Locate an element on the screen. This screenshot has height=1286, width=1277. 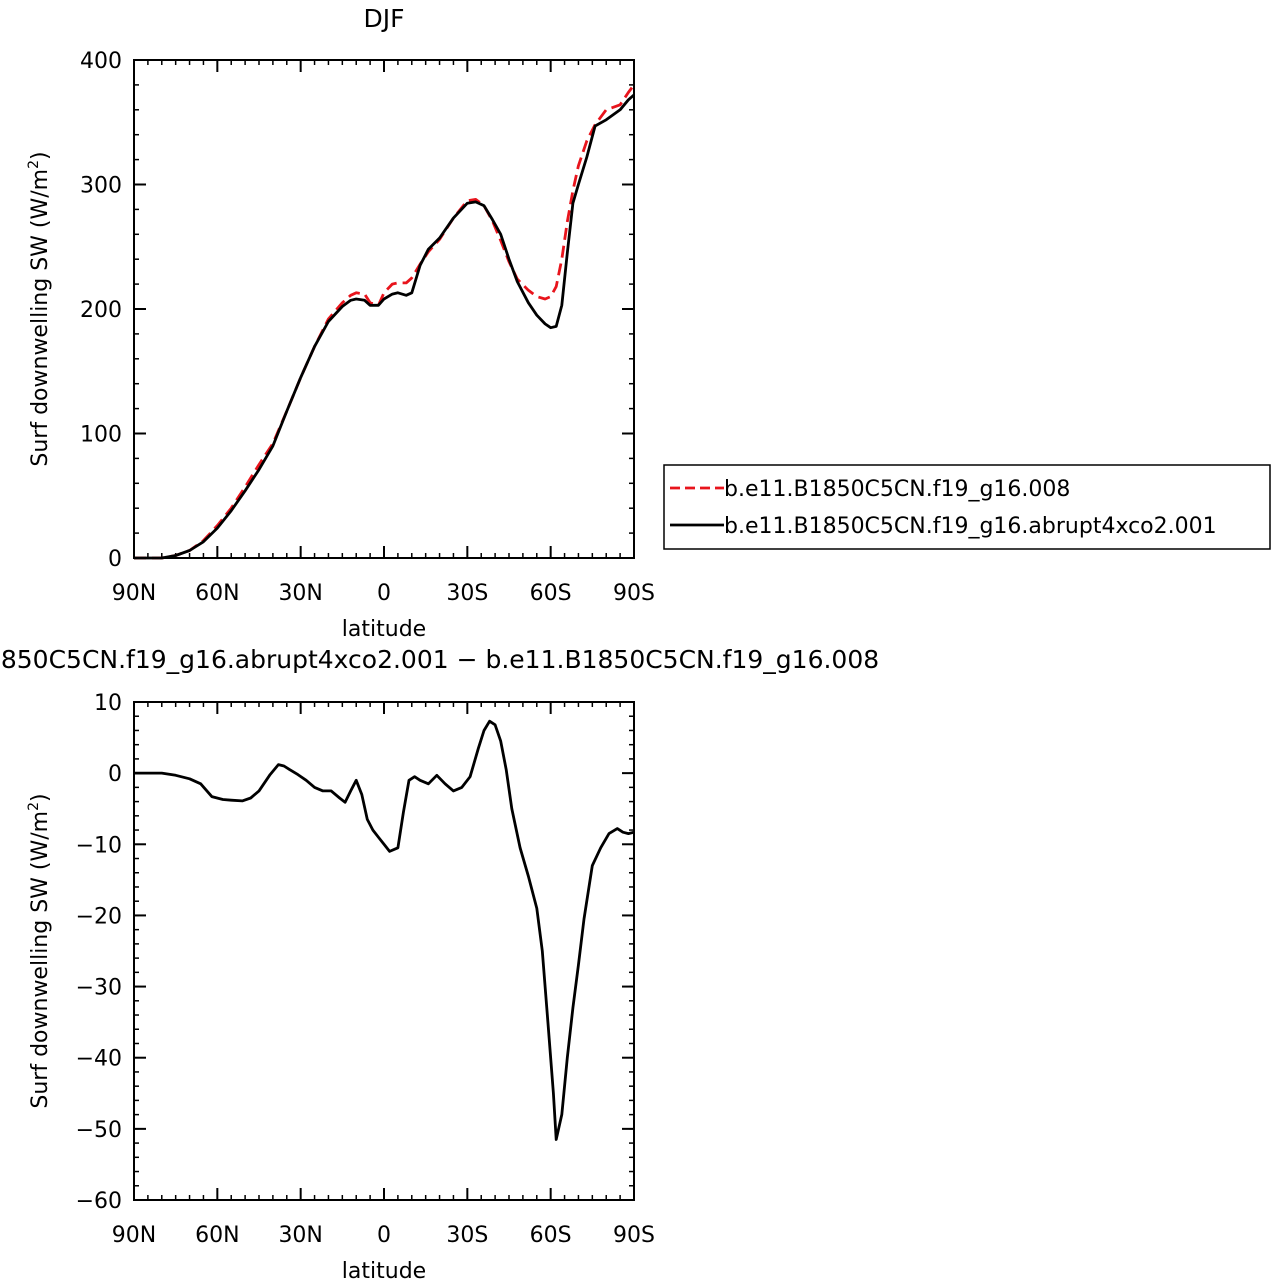
y-tick-label: 400 is located at coordinates (101, 61).